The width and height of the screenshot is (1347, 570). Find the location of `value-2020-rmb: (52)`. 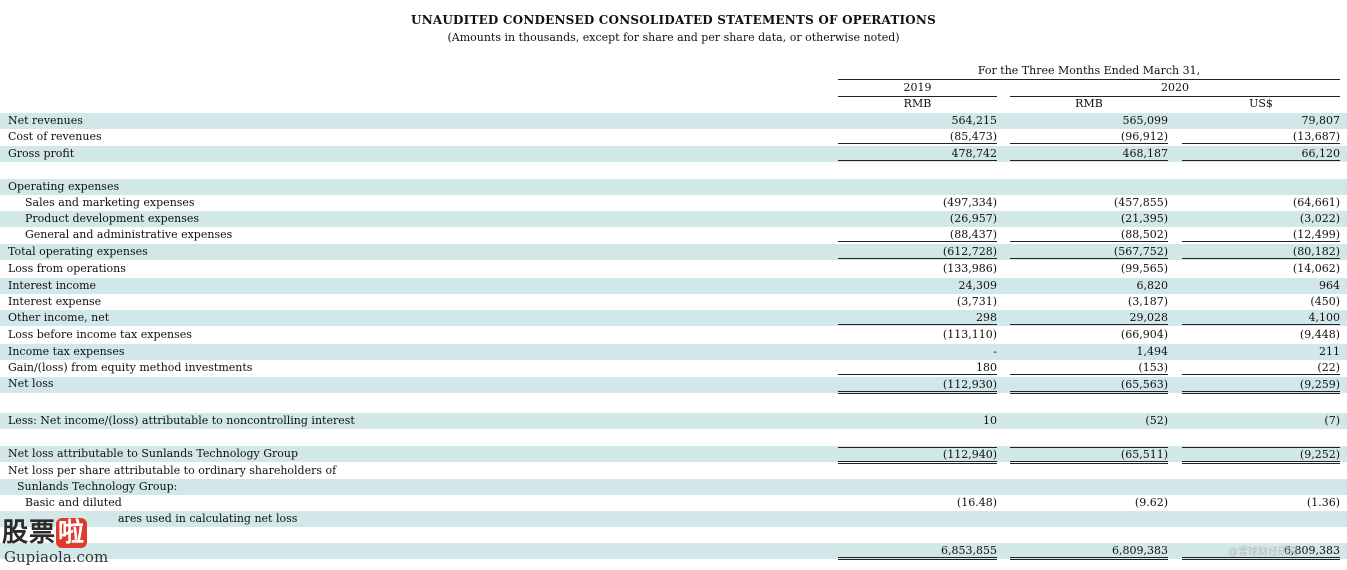

value-2020-rmb: (52) is located at coordinates (1156, 420).